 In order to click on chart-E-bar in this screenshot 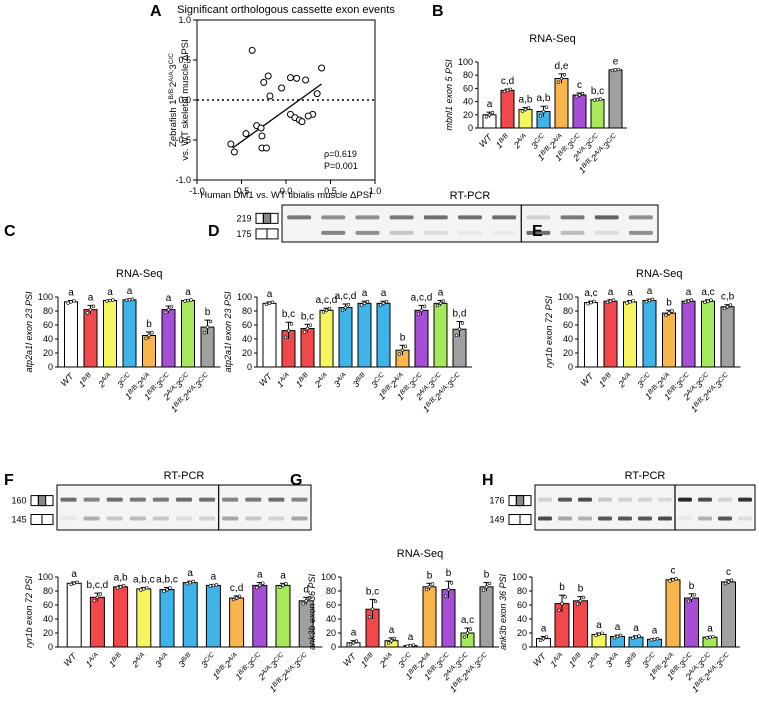, I will do `click(649, 334)`.